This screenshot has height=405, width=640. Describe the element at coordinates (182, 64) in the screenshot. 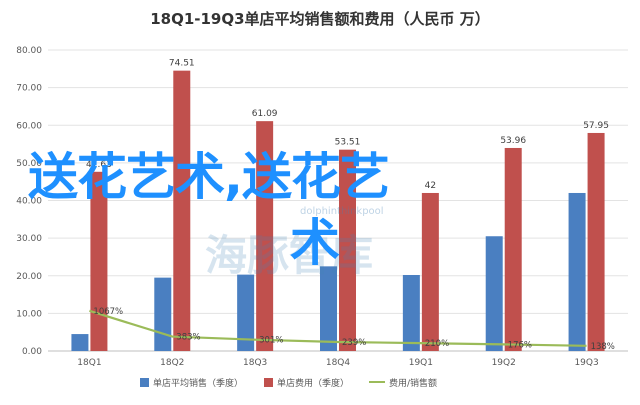

I see `data-label-cost: 74.51` at that location.